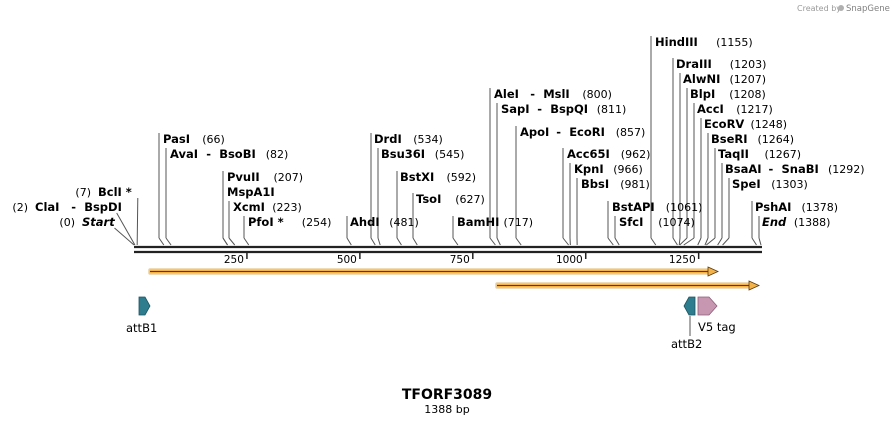 The image size is (895, 425). Describe the element at coordinates (686, 344) in the screenshot. I see `feature-label-attB2: attB2` at that location.